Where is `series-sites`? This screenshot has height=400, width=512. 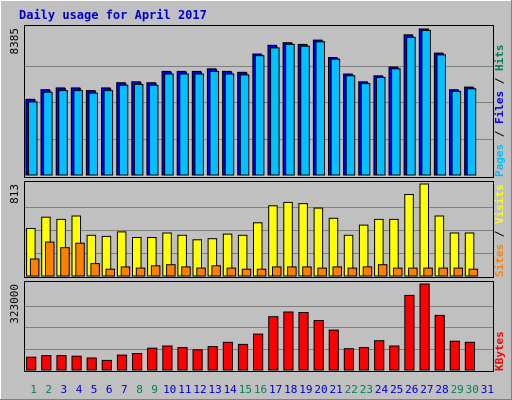 series-sites is located at coordinates (254, 259).